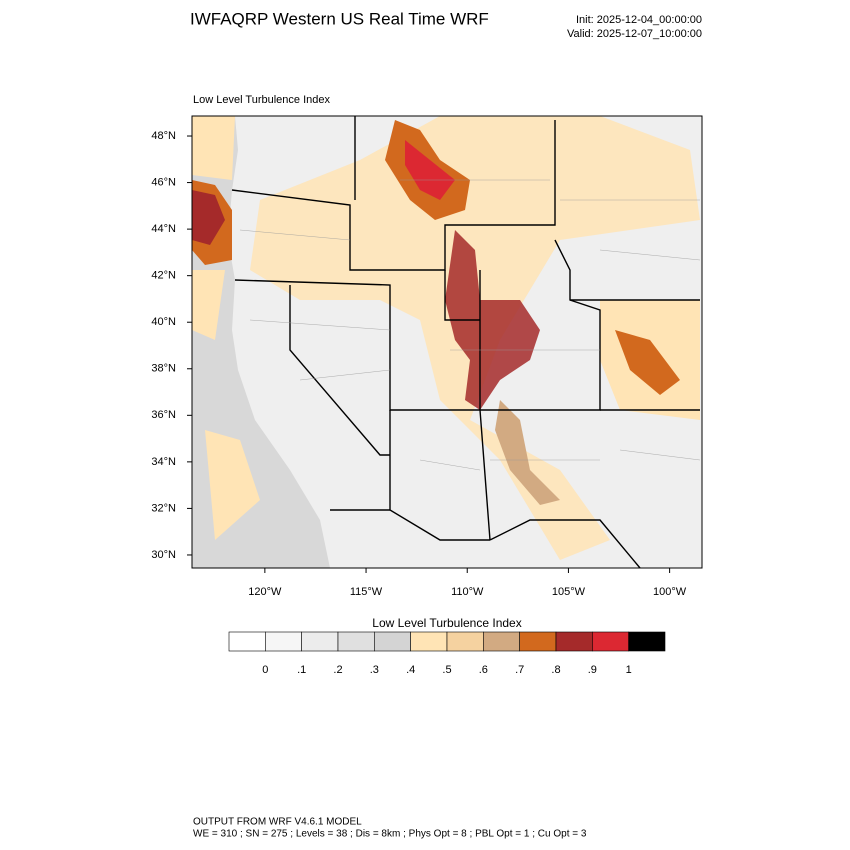 This screenshot has height=850, width=850. What do you see at coordinates (492, 320) in the screenshot?
I see `ridge-high` at bounding box center [492, 320].